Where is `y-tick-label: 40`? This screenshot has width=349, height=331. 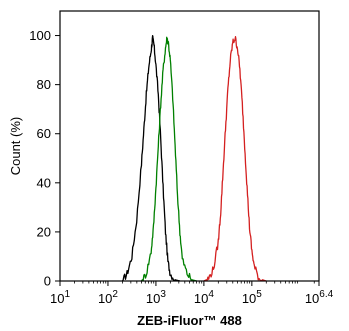 y-tick-label: 40 is located at coordinates (44, 182).